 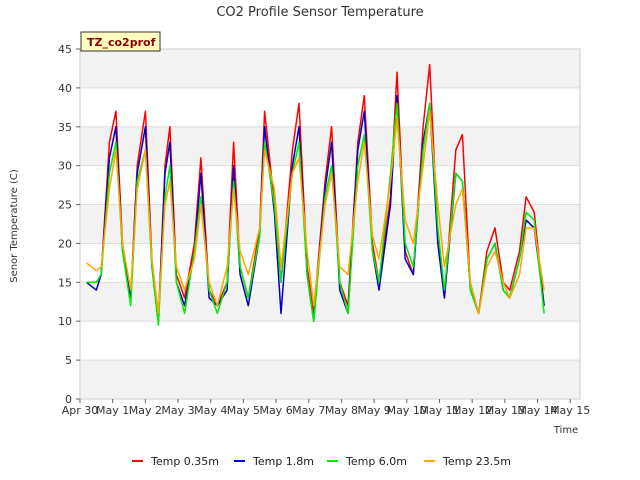 What do you see at coordinates (472, 410) in the screenshot?
I see `x-tick-label: May 12` at bounding box center [472, 410].